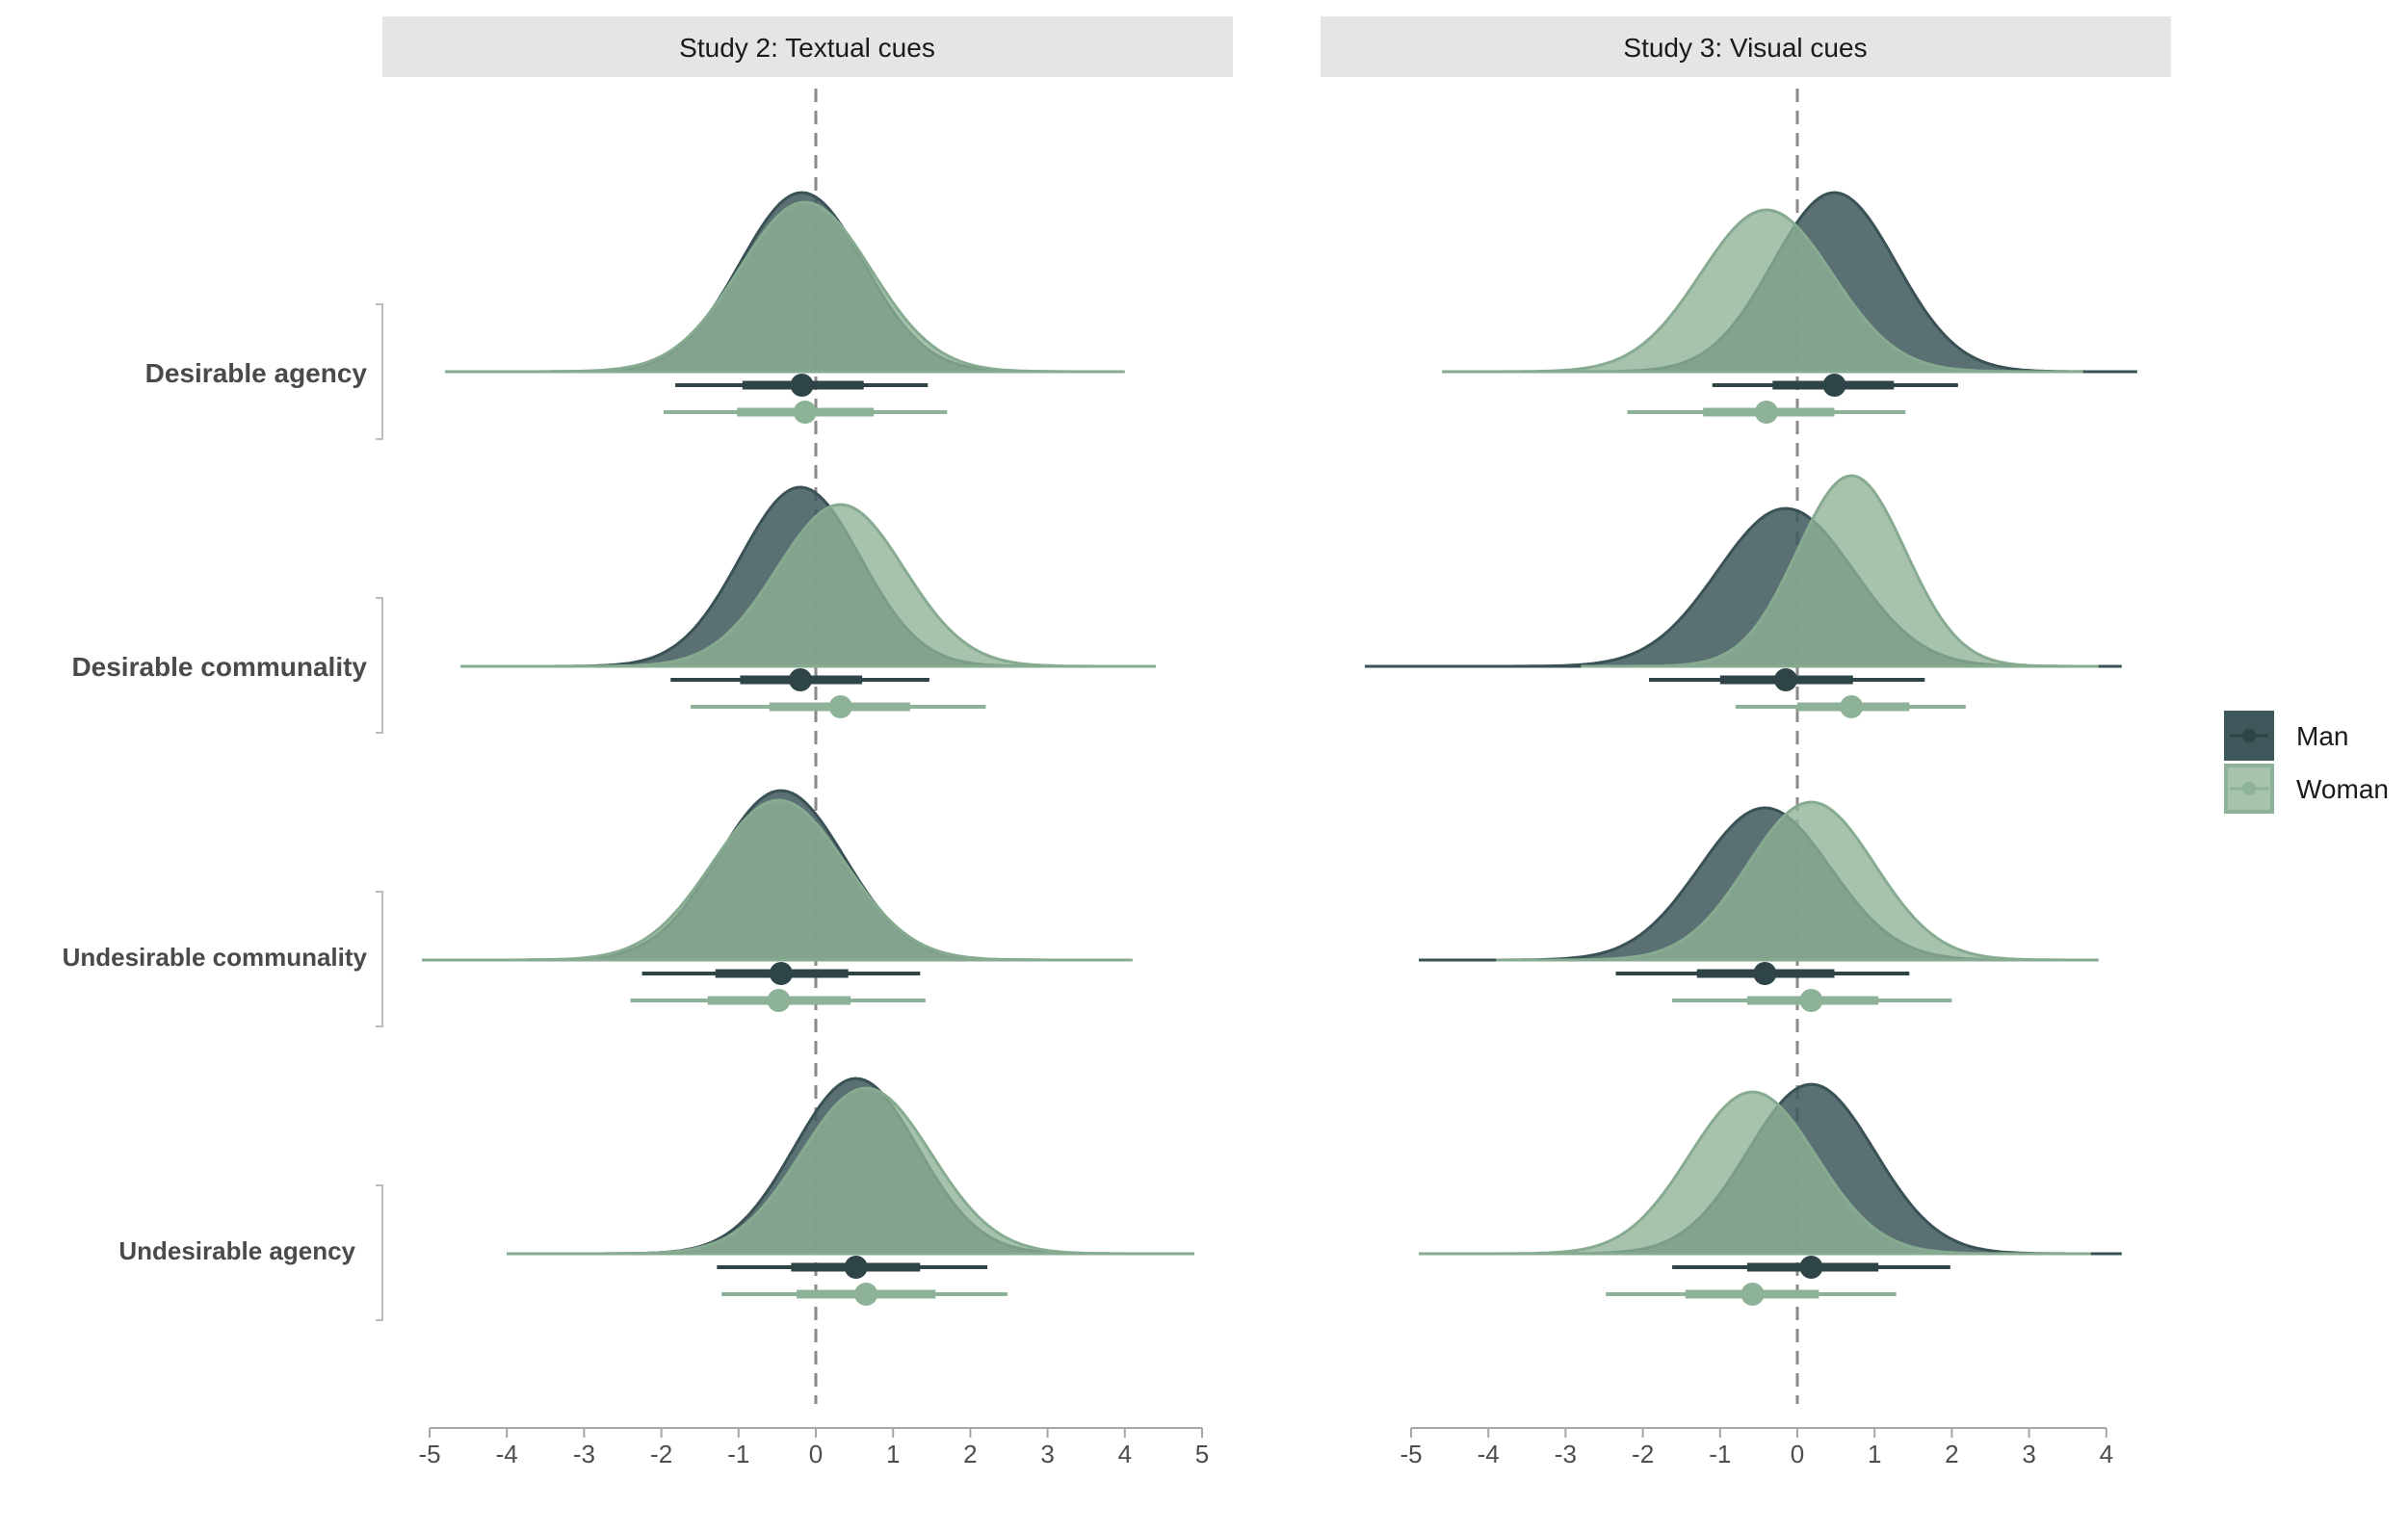  What do you see at coordinates (2286, 736) in the screenshot?
I see `legend-entry-man: Man` at bounding box center [2286, 736].